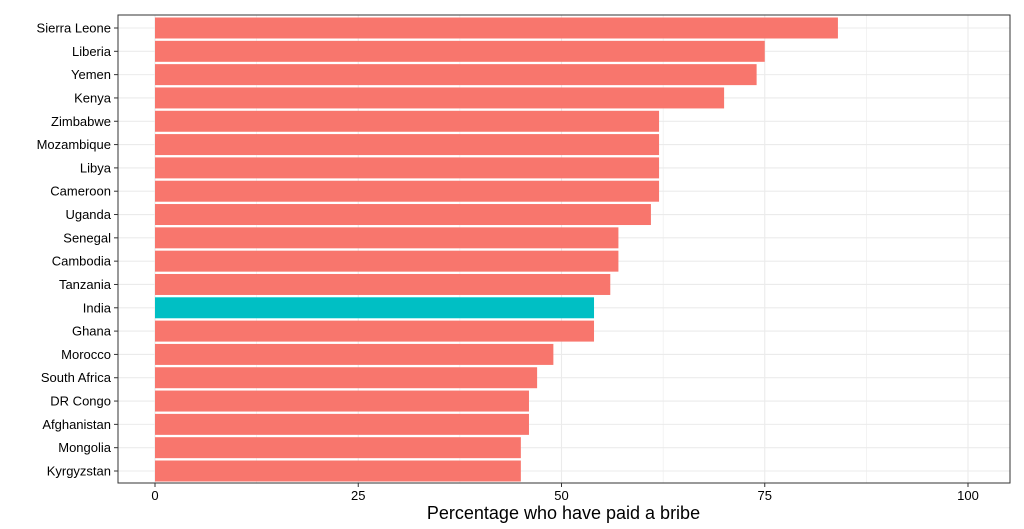  What do you see at coordinates (342, 424) in the screenshot?
I see `bar-afghanistan` at bounding box center [342, 424].